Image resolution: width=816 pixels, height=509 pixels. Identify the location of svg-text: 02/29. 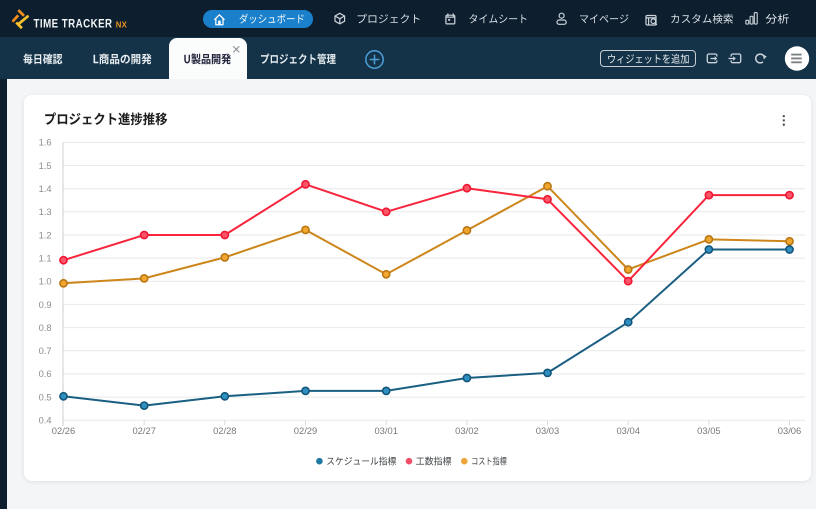
(305, 430).